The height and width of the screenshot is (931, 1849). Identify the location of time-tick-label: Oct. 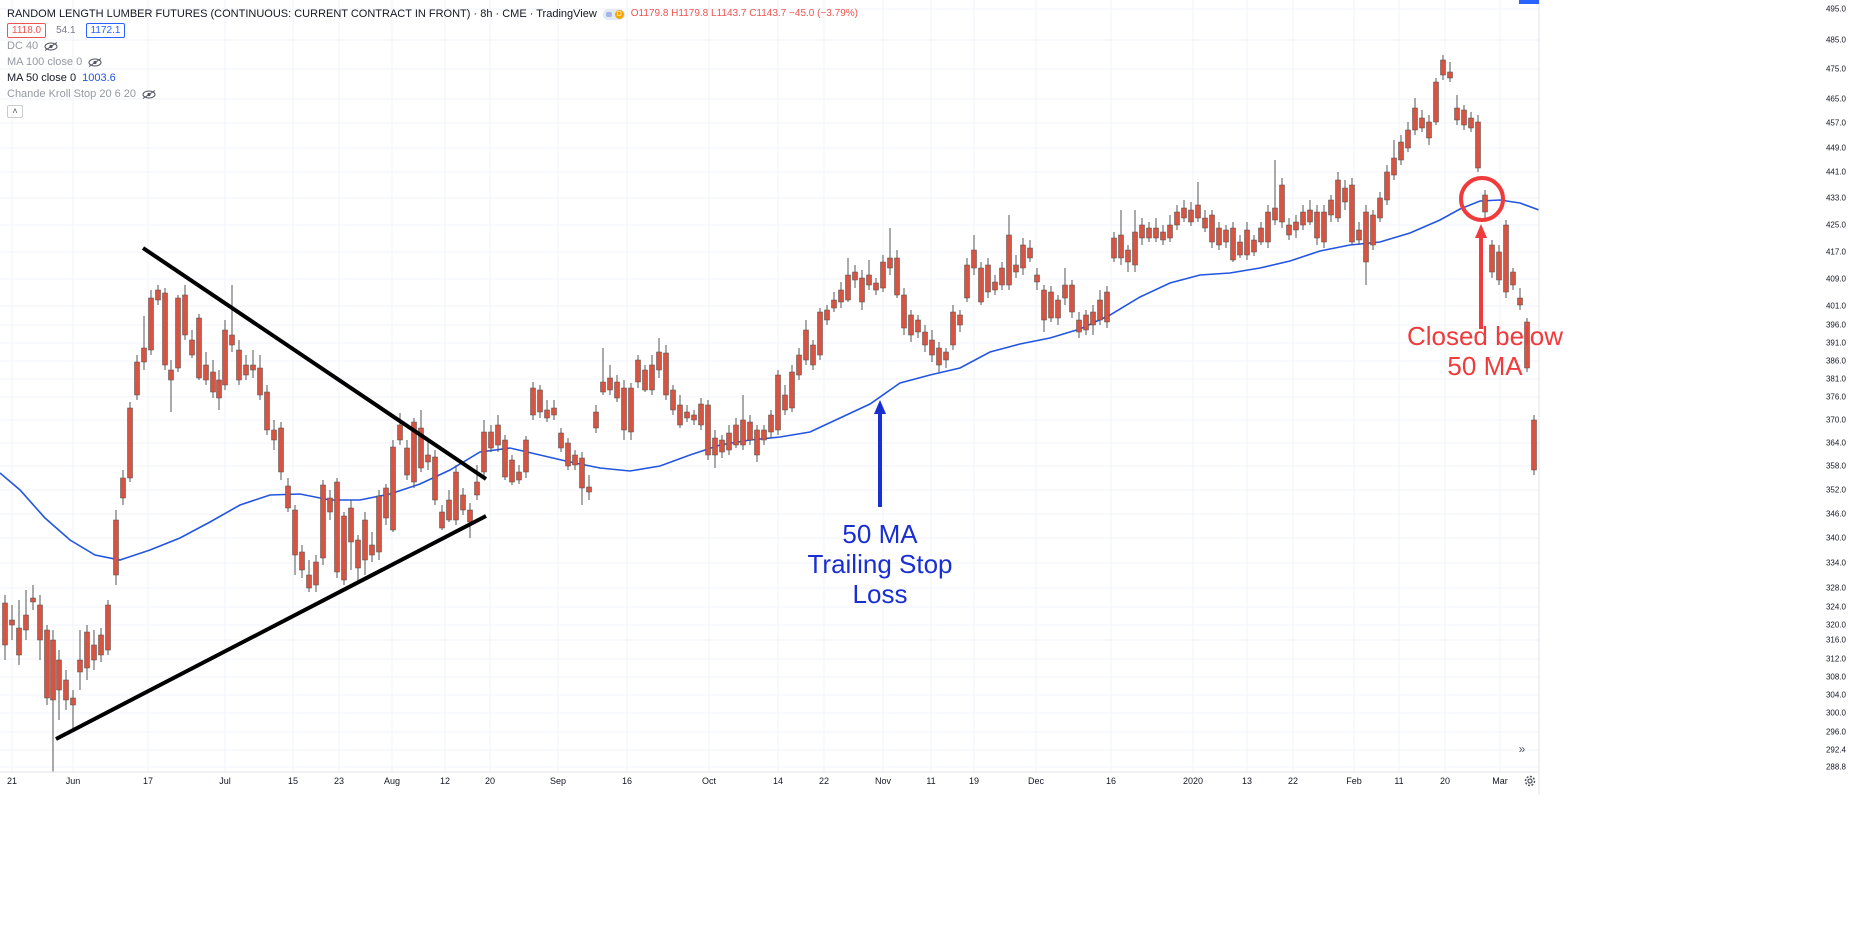
(709, 781).